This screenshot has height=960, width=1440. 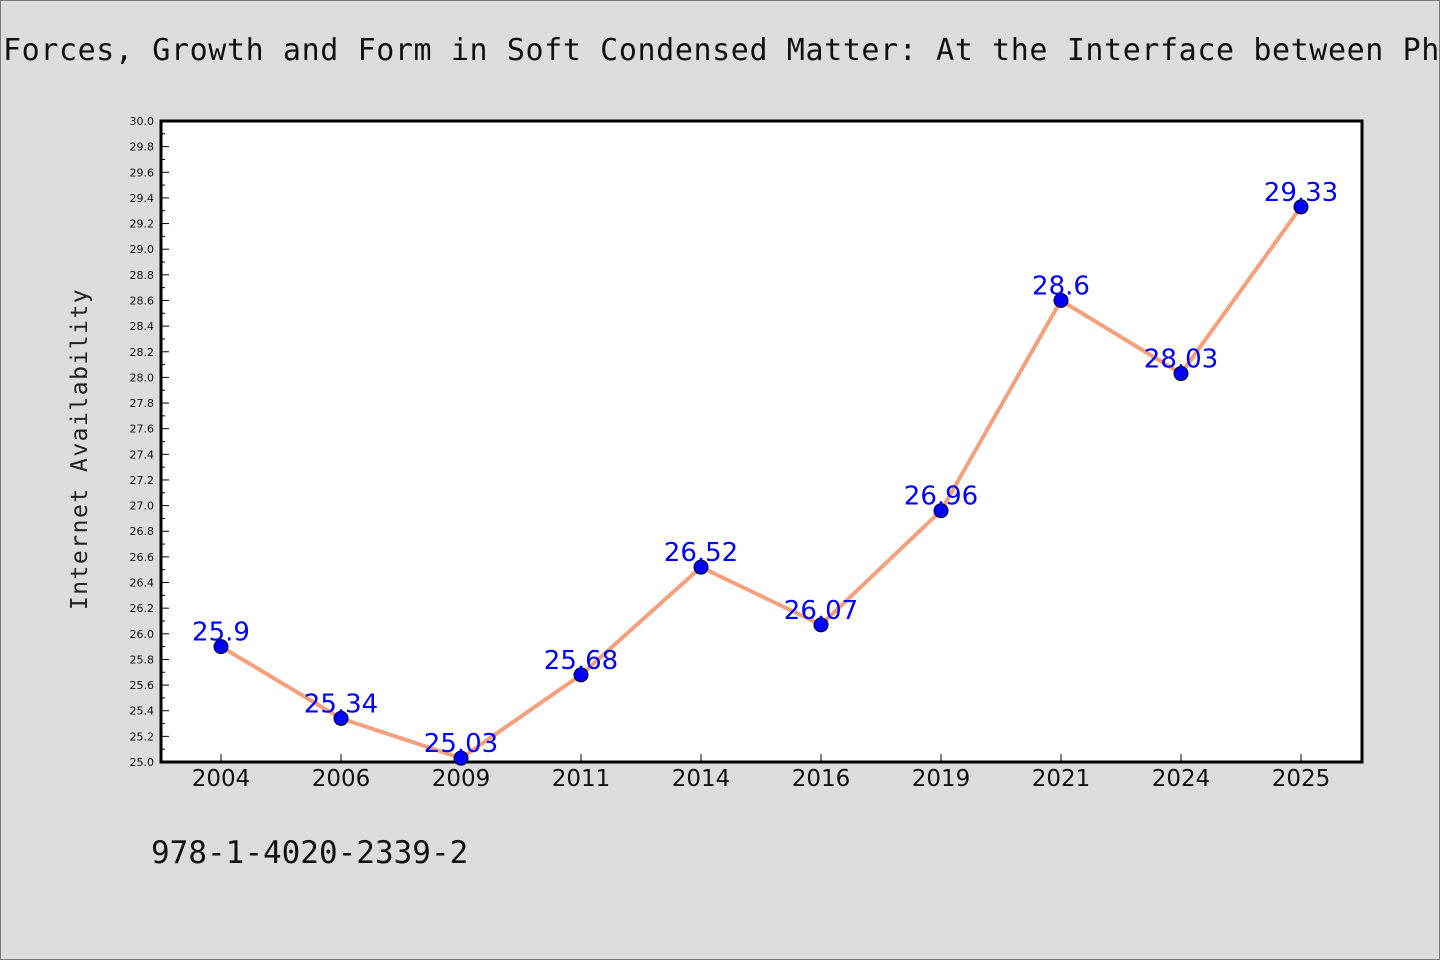 What do you see at coordinates (142, 249) in the screenshot?
I see `y-tick-label: 29.0` at bounding box center [142, 249].